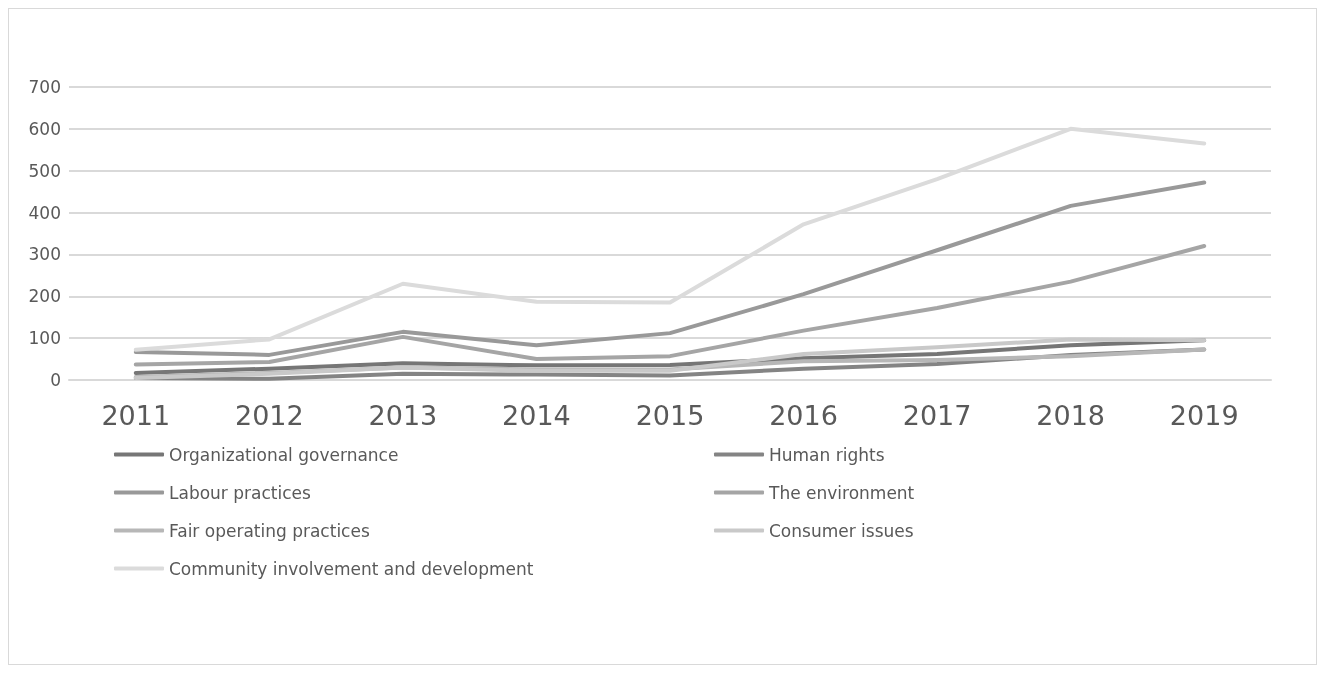  Describe the element at coordinates (1204, 415) in the screenshot. I see `x-tick-label: 2019` at that location.